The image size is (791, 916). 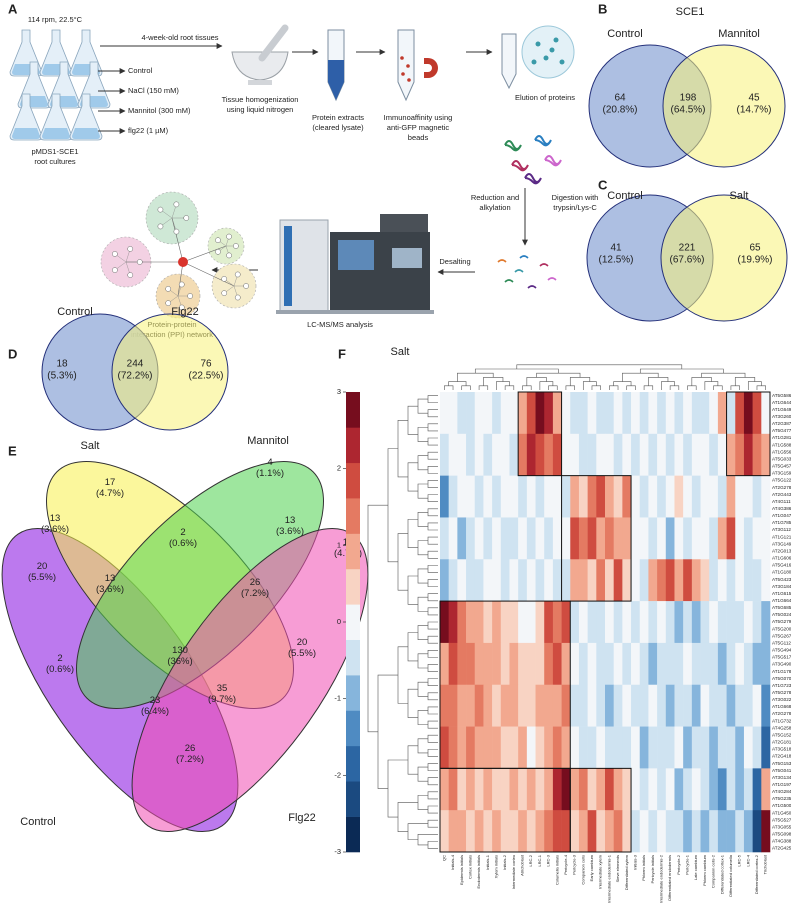 I want to click on gene-label: AT1G78570, so click(x=781, y=522).